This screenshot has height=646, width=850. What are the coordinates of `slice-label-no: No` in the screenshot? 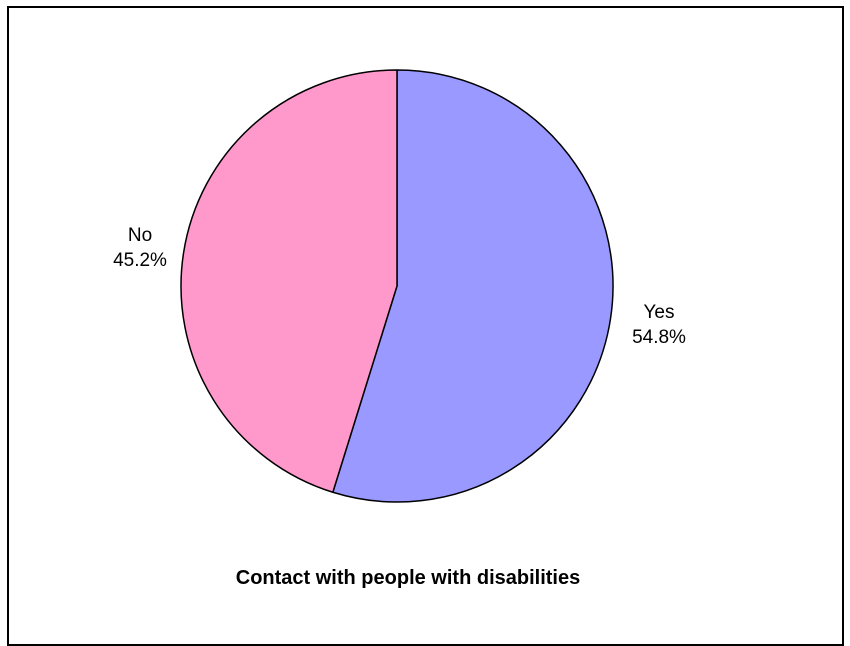 It's located at (140, 235).